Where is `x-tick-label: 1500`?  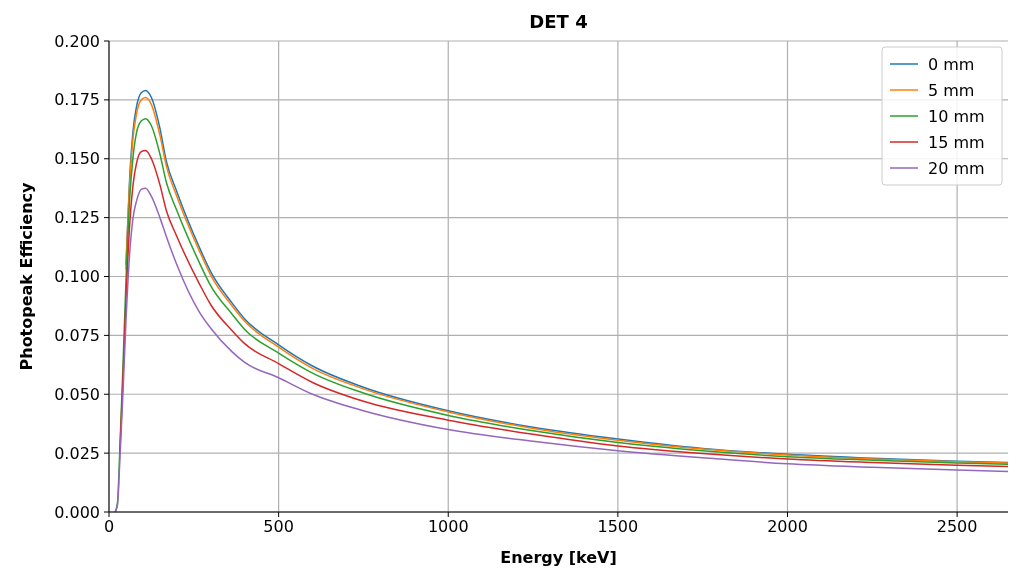 x-tick-label: 1500 is located at coordinates (618, 526).